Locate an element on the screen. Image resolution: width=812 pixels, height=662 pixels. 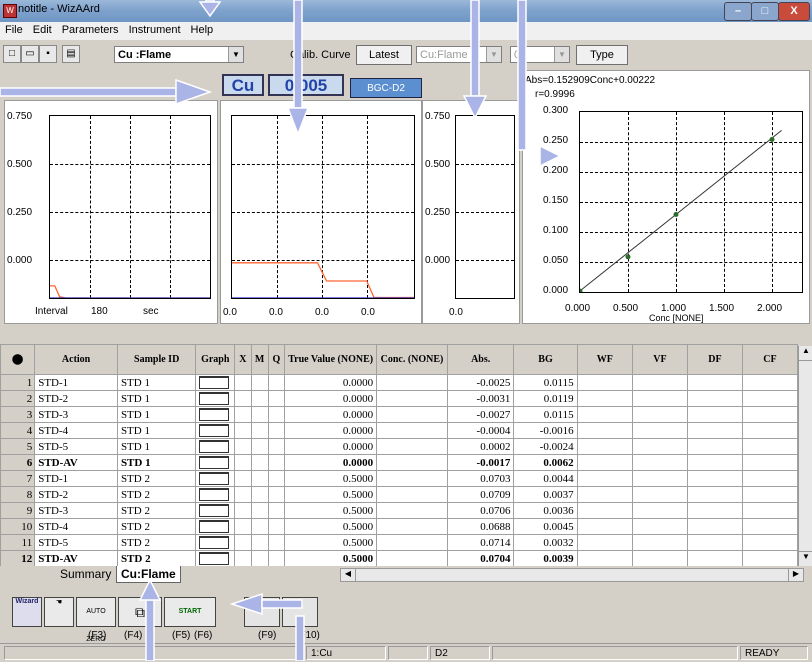
scroll-right-icon: ▶ is located at coordinates (795, 575).